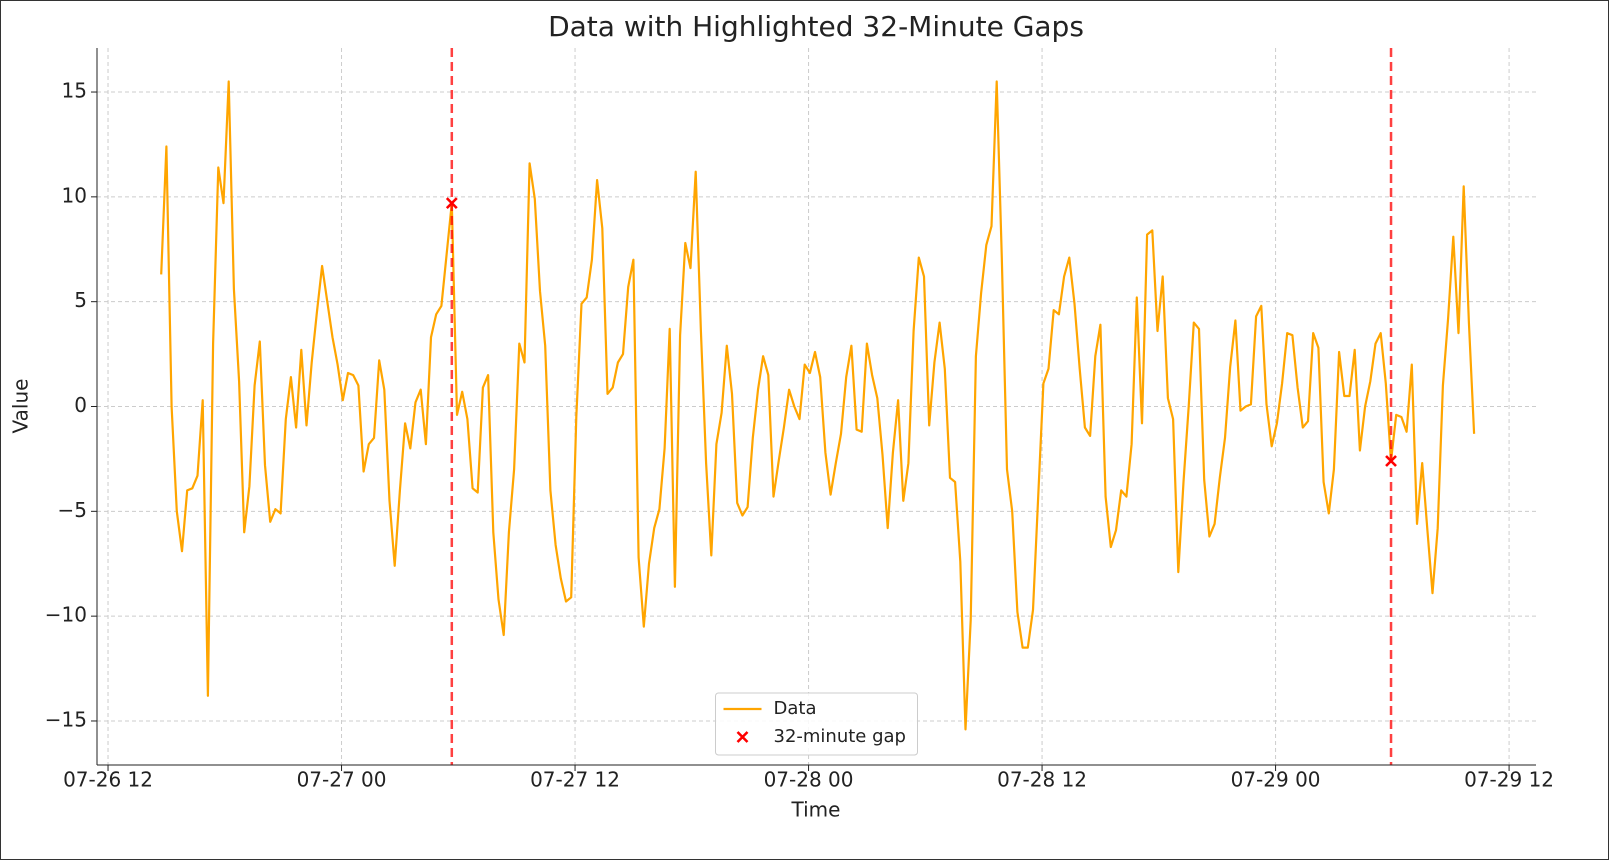 The height and width of the screenshot is (860, 1609). What do you see at coordinates (342, 780) in the screenshot?
I see `x-tick-label: 07-27 00` at bounding box center [342, 780].